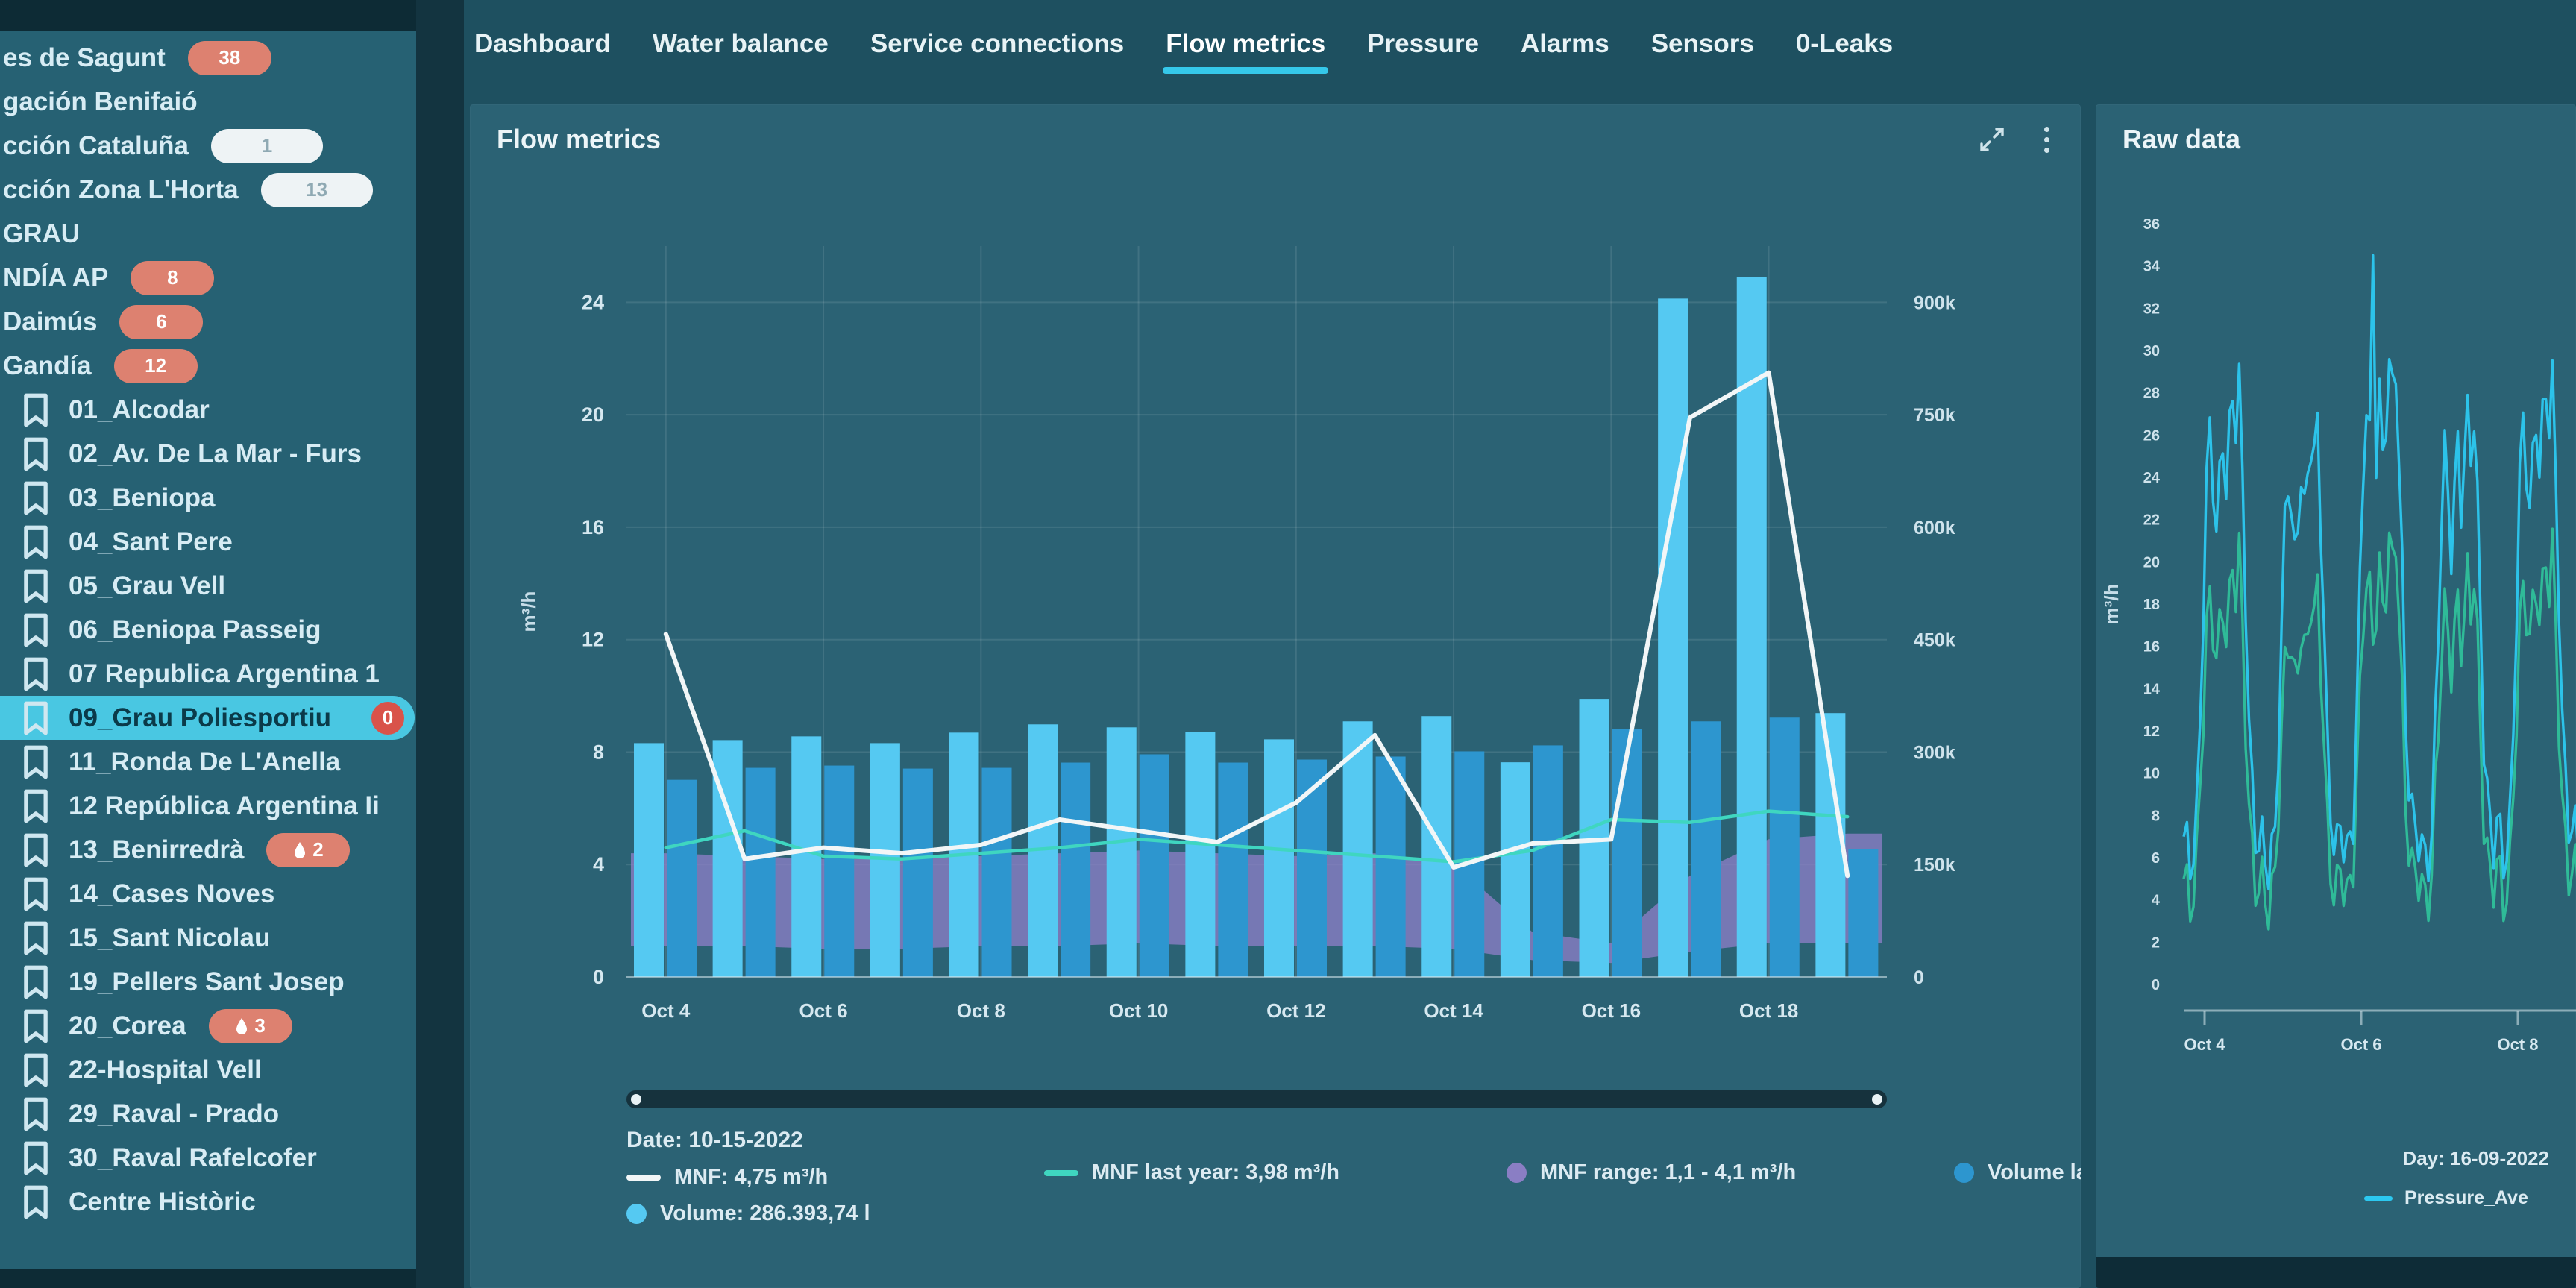 The height and width of the screenshot is (1288, 2576). What do you see at coordinates (208, 806) in the screenshot?
I see `sidebar-item: 12 República Argentina Ii` at bounding box center [208, 806].